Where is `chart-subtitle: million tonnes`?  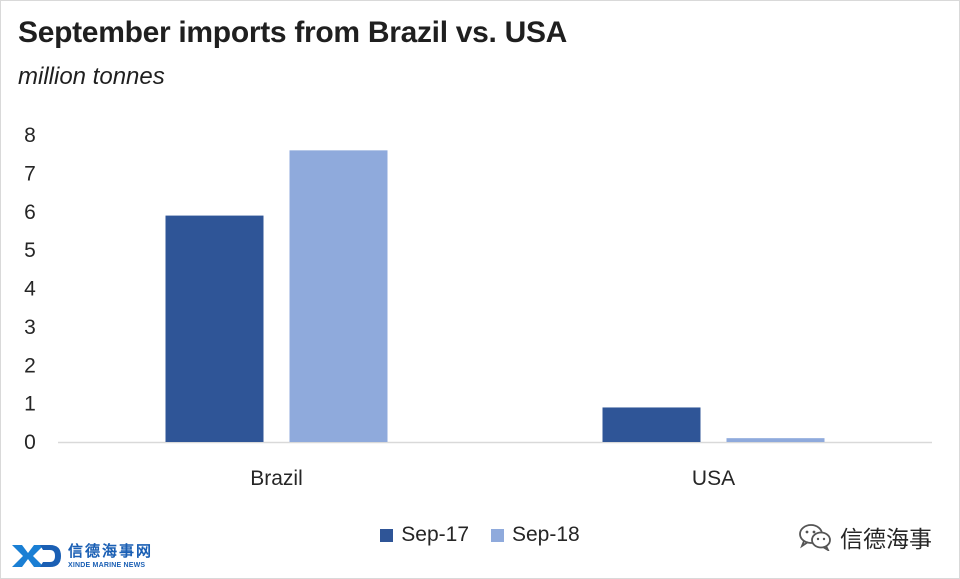
chart-subtitle: million tonnes is located at coordinates (91, 76).